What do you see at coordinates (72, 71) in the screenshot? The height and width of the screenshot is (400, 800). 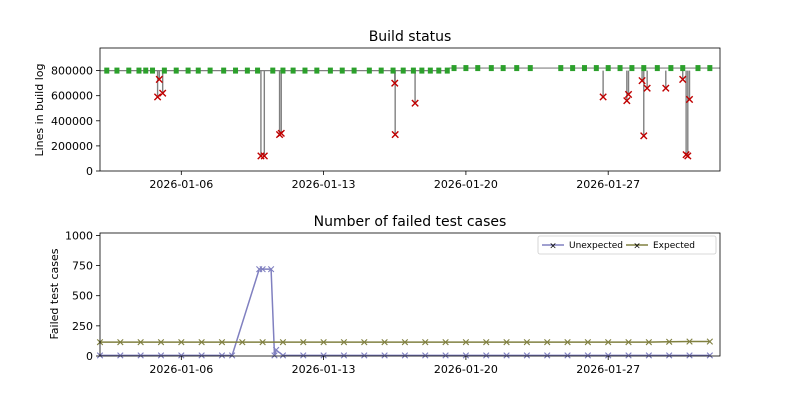 I see `y-tick-label: 800000` at bounding box center [72, 71].